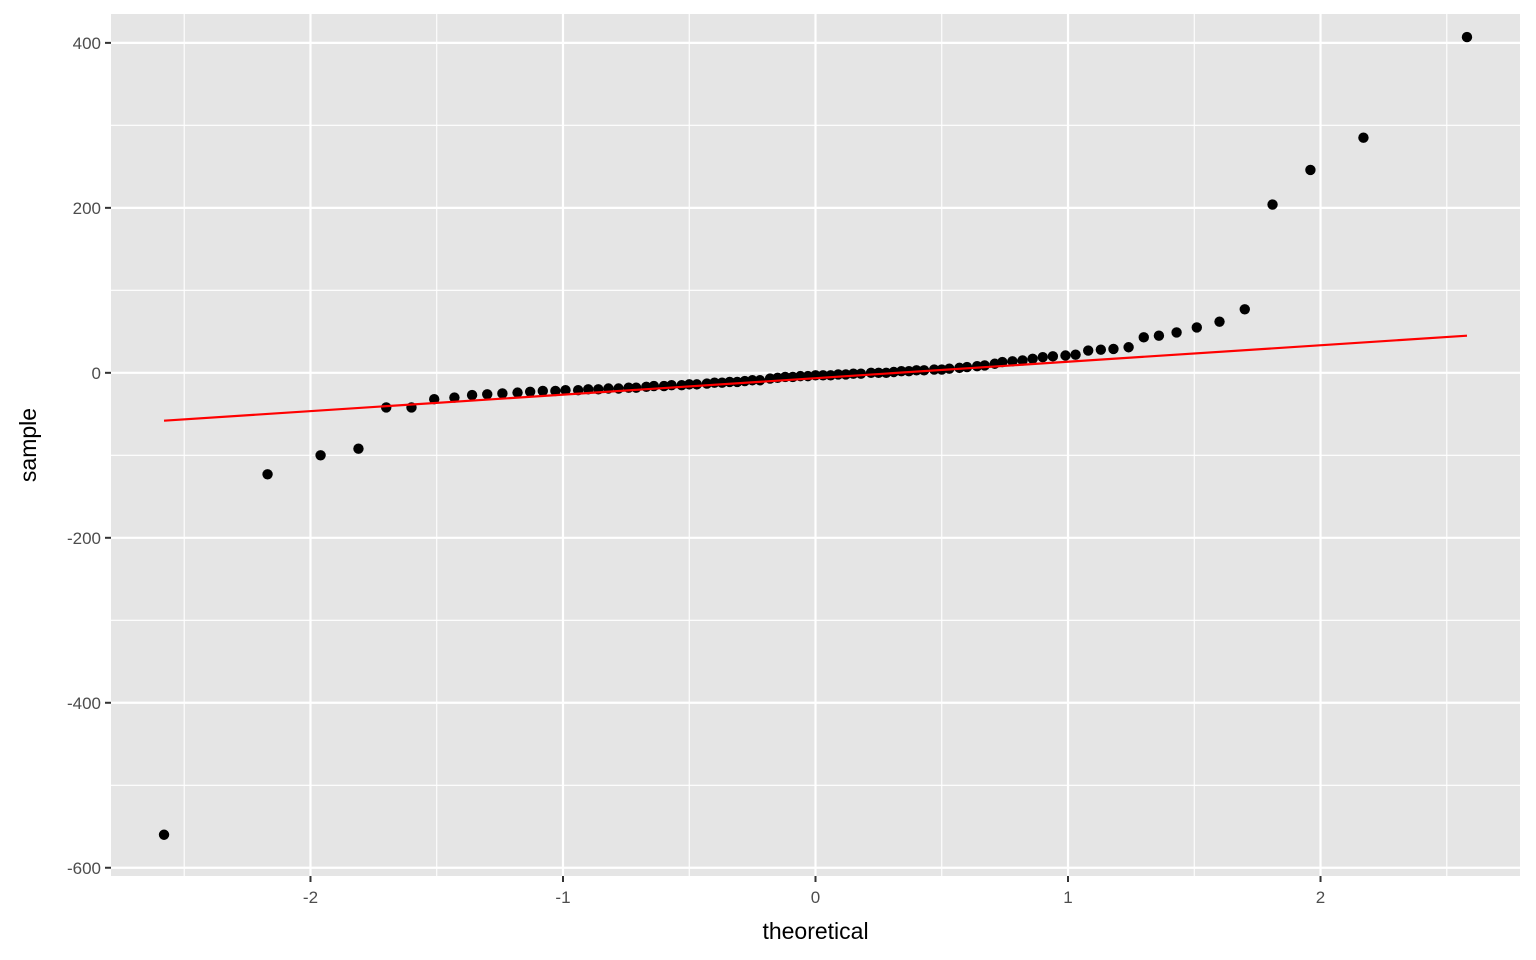 Image resolution: width=1536 pixels, height=960 pixels. I want to click on x-axis-ticks: -2 -1 0 1 2, so click(814, 891).